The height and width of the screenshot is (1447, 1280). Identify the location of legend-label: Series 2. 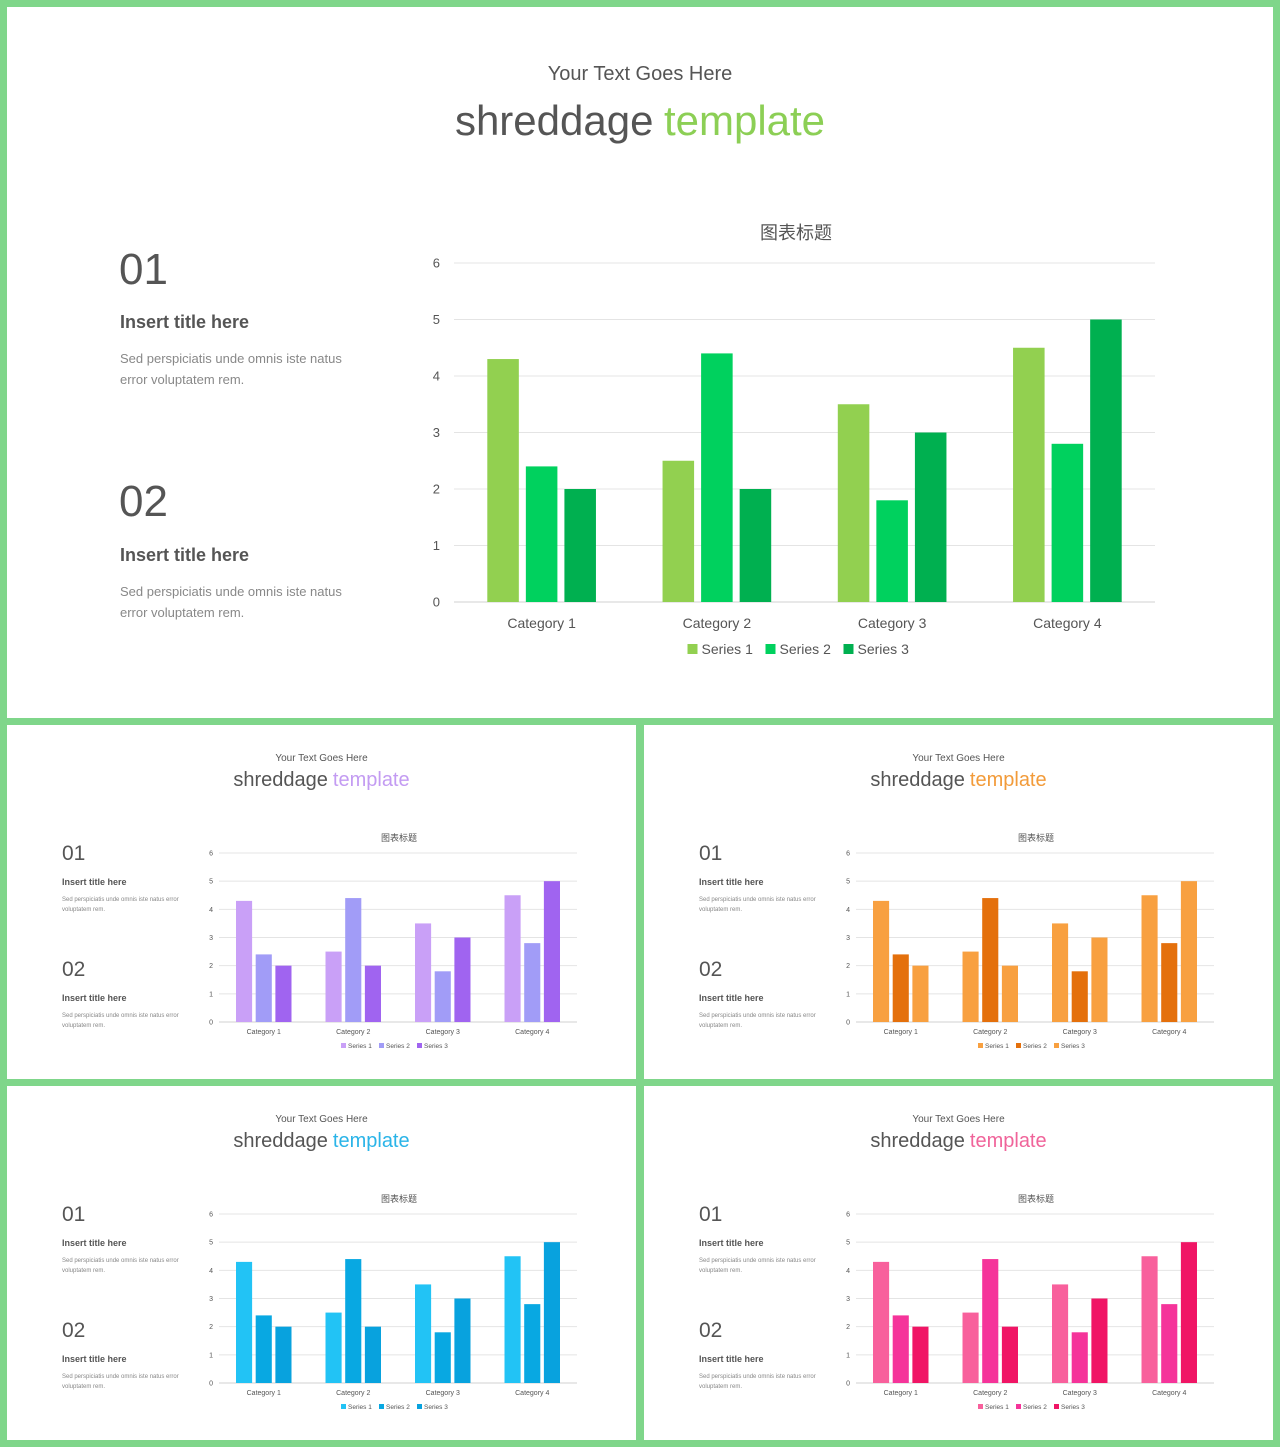
(806, 649).